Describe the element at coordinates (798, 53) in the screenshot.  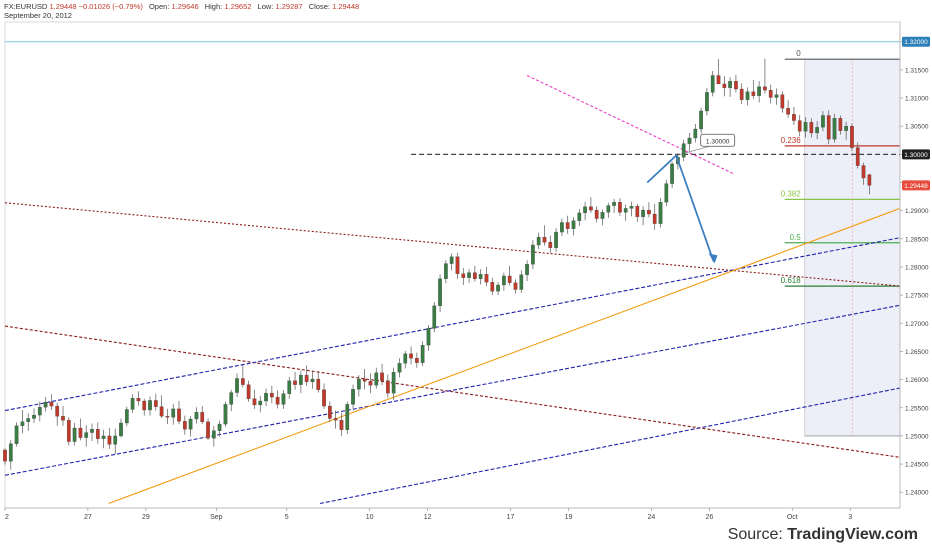
I see `fib-level-label: 0` at that location.